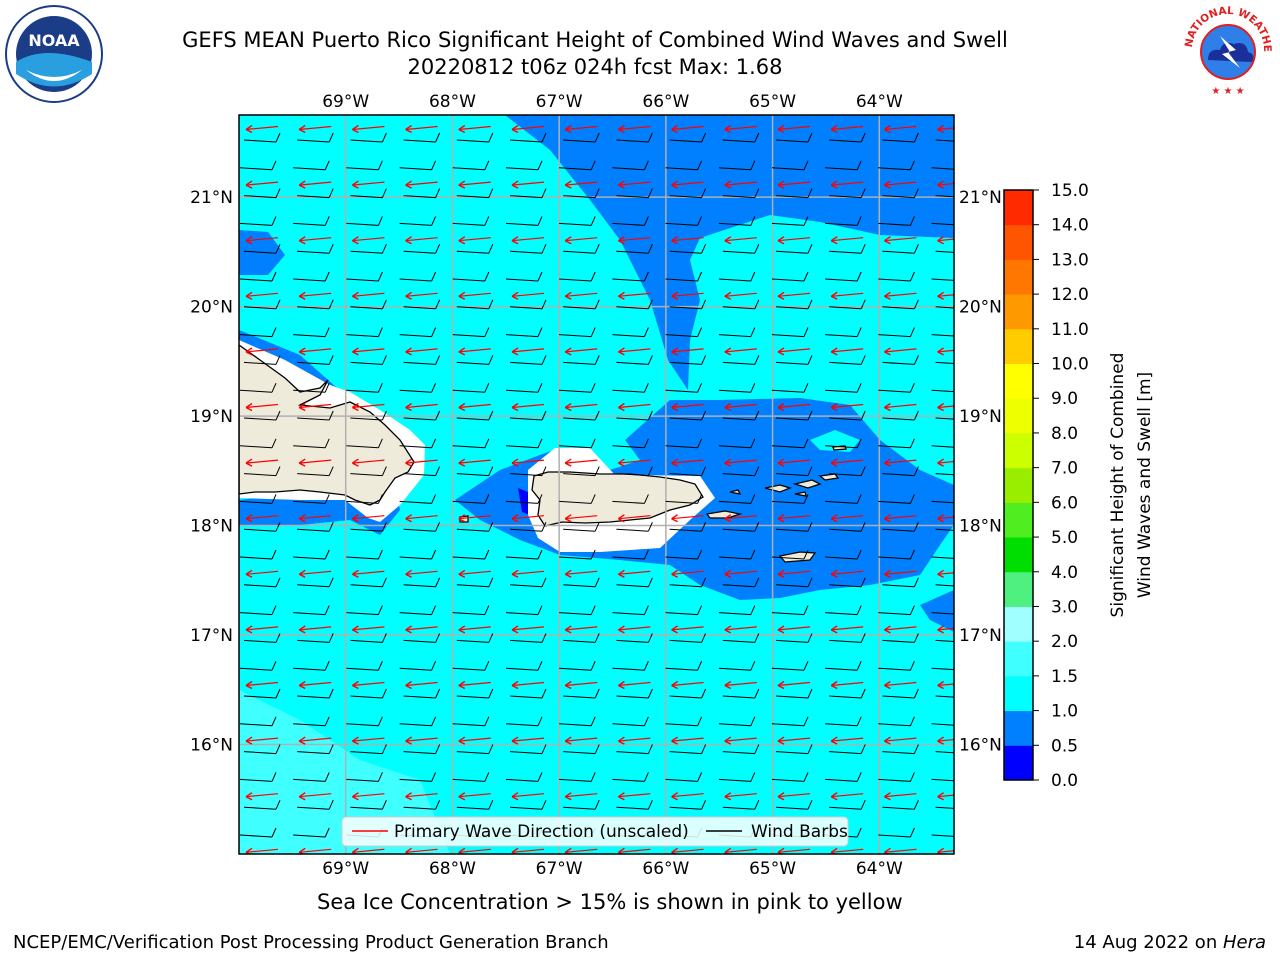  I want to click on lon-label-bottom: 69°W, so click(345, 869).